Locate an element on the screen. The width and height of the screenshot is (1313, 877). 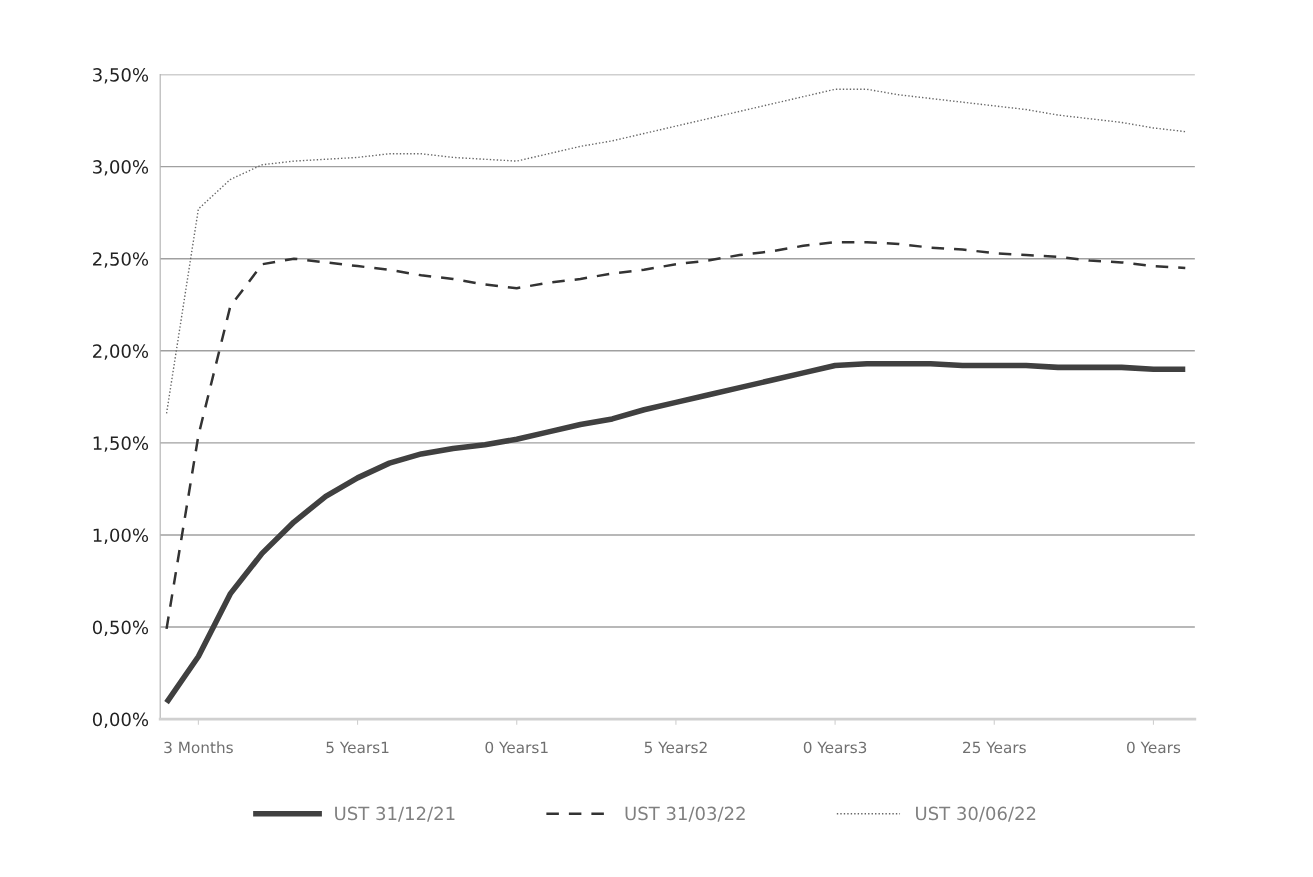
y-tick-label: 2,50% is located at coordinates (121, 260).